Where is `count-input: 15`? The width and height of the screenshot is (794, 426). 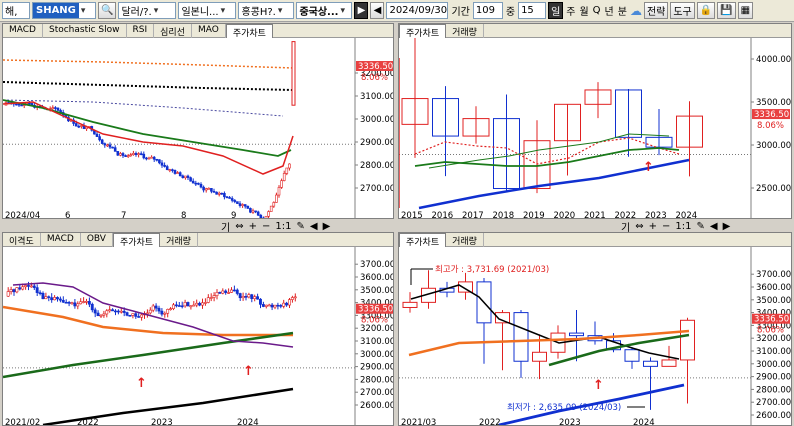 count-input: 15 is located at coordinates (532, 10).